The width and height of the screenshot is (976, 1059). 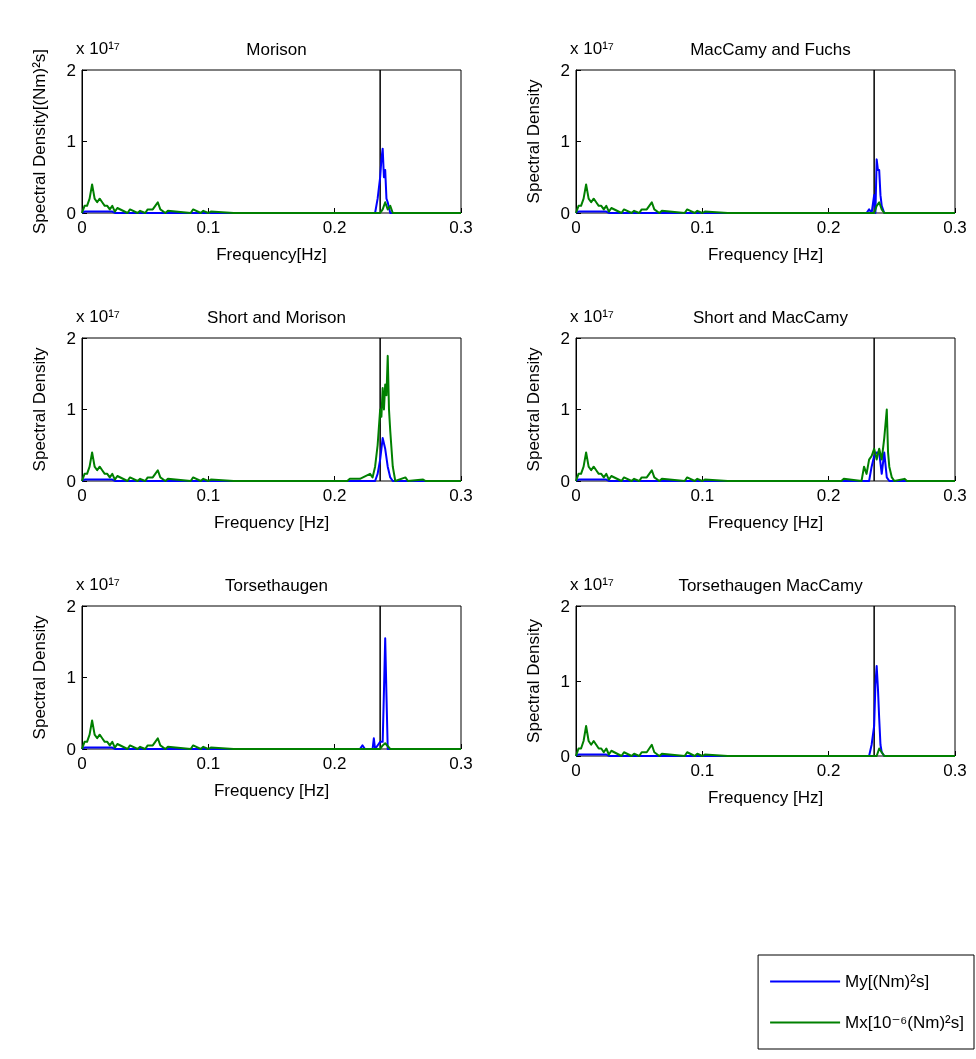 What do you see at coordinates (276, 49) in the screenshot?
I see `chart-title: Morison` at bounding box center [276, 49].